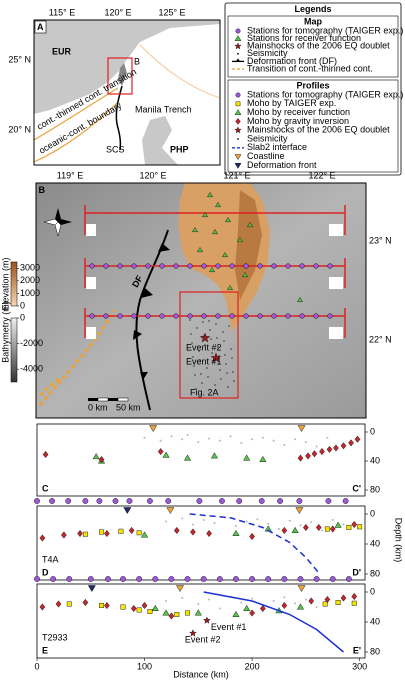 The image size is (405, 680). I want to click on lat-tick-label: 20° N, so click(19, 129).